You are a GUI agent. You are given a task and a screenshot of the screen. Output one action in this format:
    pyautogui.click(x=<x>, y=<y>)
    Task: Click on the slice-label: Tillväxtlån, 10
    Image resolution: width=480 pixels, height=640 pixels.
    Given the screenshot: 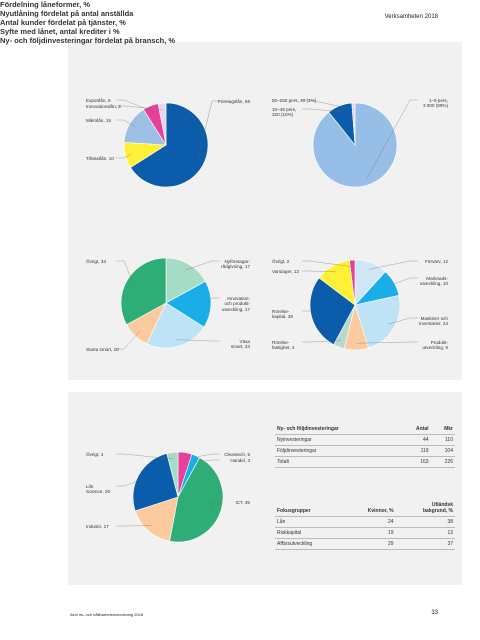 What is the action you would take?
    pyautogui.click(x=100, y=158)
    